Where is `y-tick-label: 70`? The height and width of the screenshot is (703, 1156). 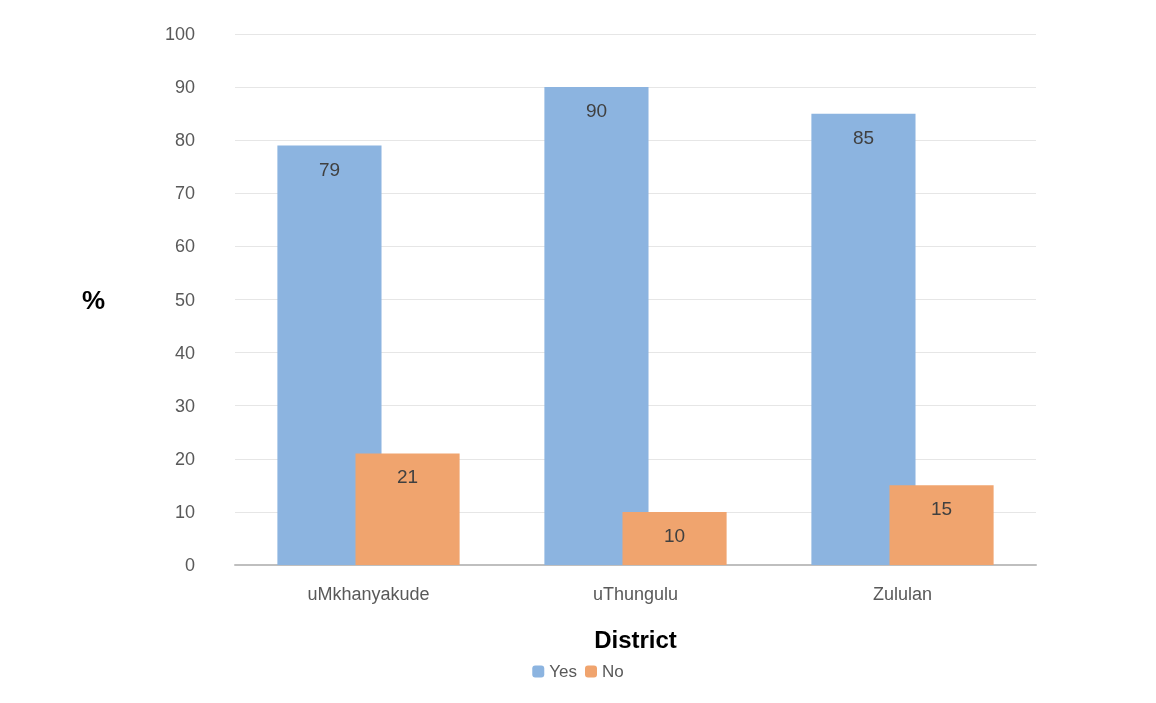
y-tick-label: 70 is located at coordinates (184, 193).